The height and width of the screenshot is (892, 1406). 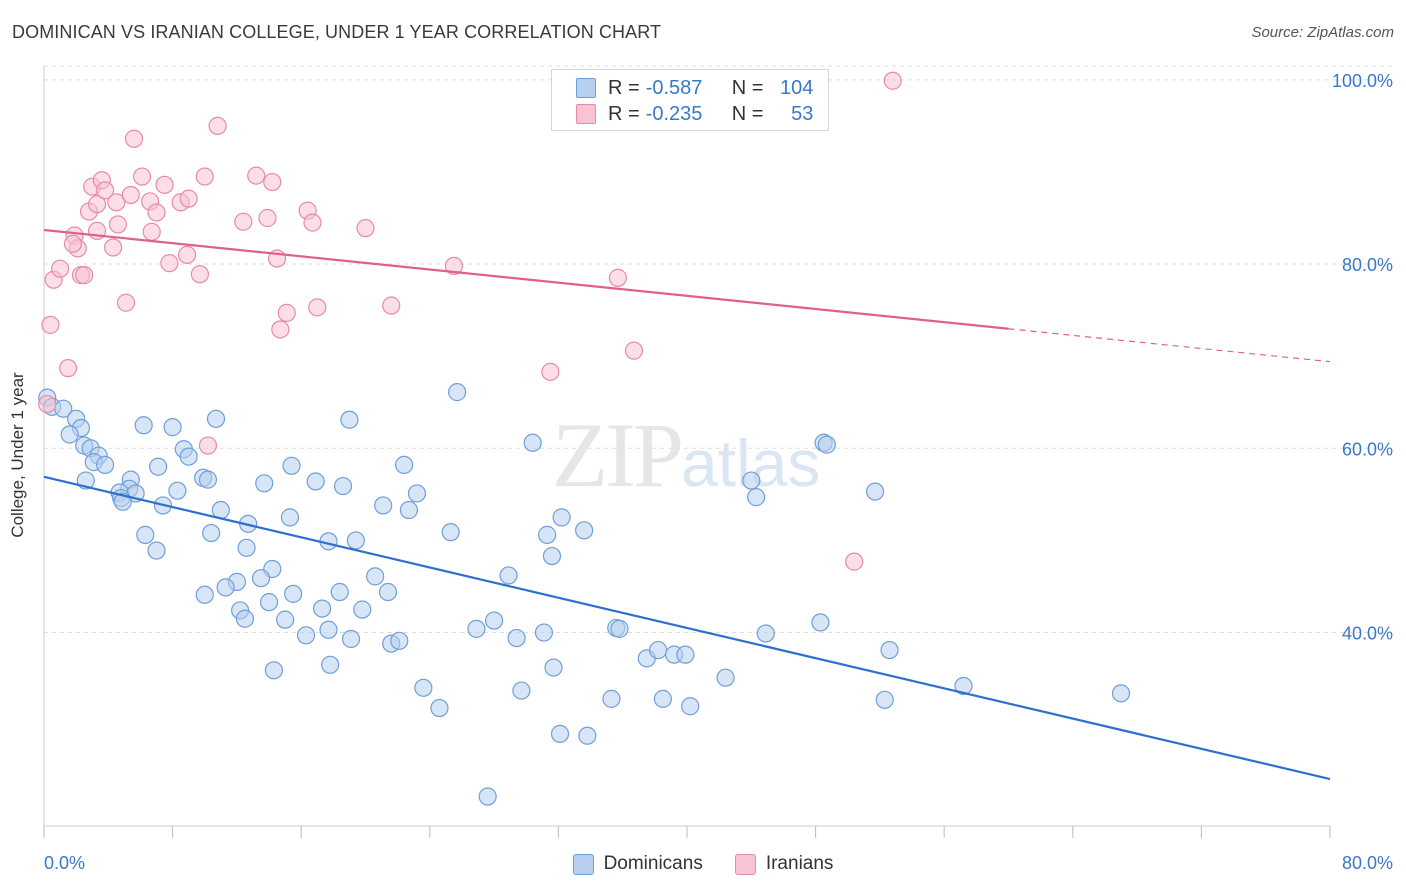 I want to click on iranian-trend-extension, so click(x=1169, y=345).